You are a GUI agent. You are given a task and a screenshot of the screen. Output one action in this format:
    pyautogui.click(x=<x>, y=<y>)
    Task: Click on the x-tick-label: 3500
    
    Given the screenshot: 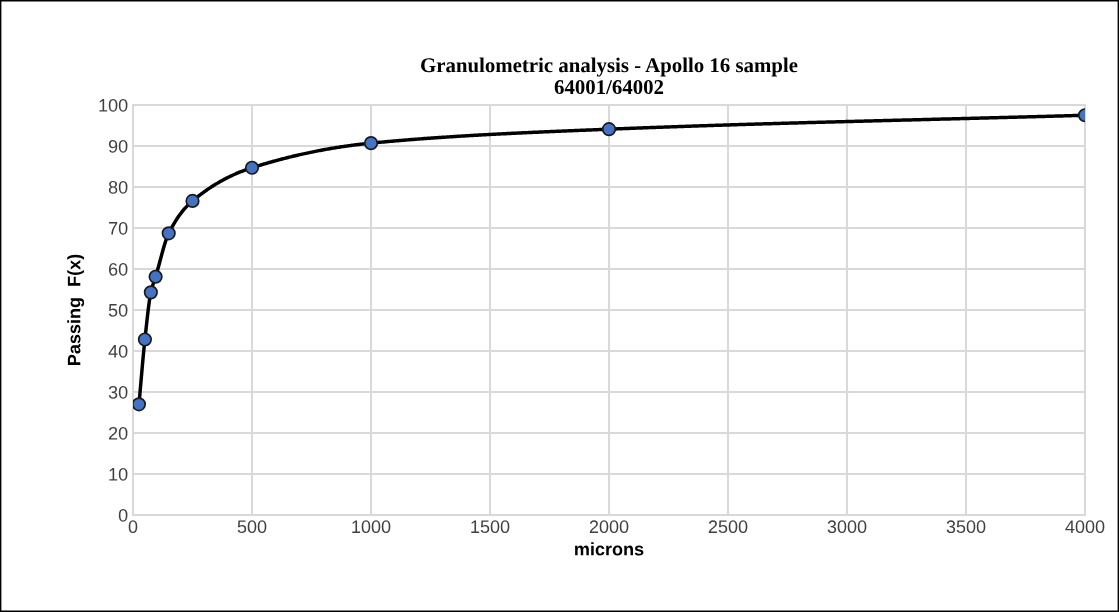 What is the action you would take?
    pyautogui.click(x=966, y=527)
    